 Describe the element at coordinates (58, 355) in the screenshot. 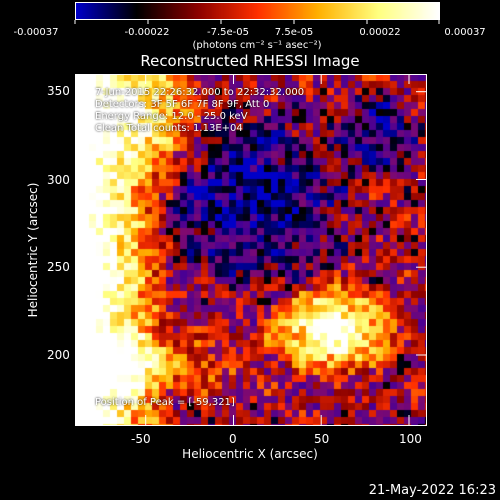

I see `y-tick-label: 200` at that location.